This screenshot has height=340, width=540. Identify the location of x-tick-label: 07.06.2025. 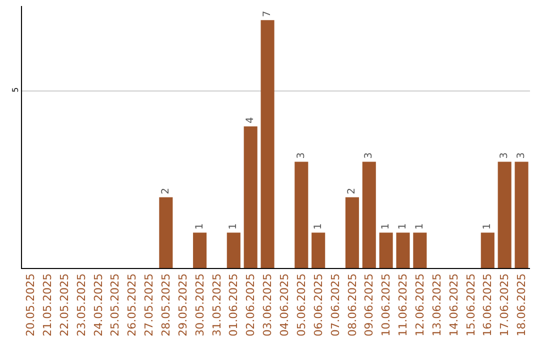
(335, 304).